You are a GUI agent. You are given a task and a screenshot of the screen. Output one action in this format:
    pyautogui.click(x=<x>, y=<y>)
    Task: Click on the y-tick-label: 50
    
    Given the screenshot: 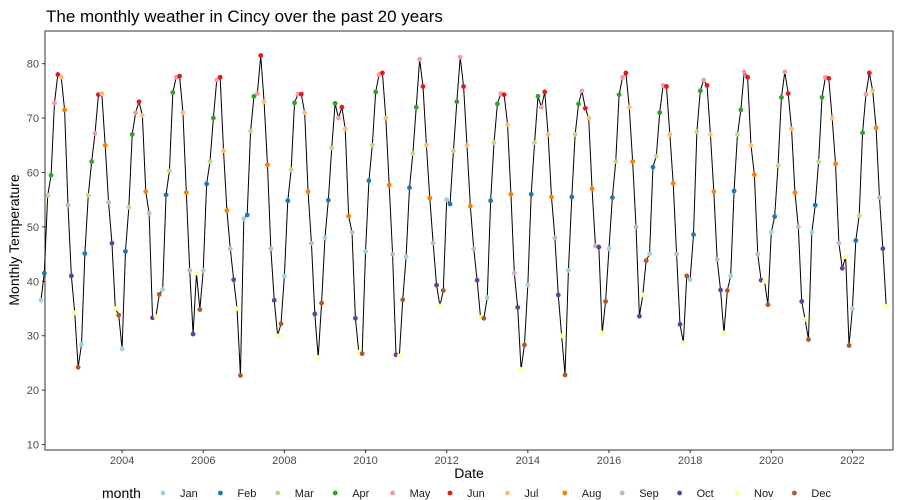 What is the action you would take?
    pyautogui.click(x=33, y=228)
    